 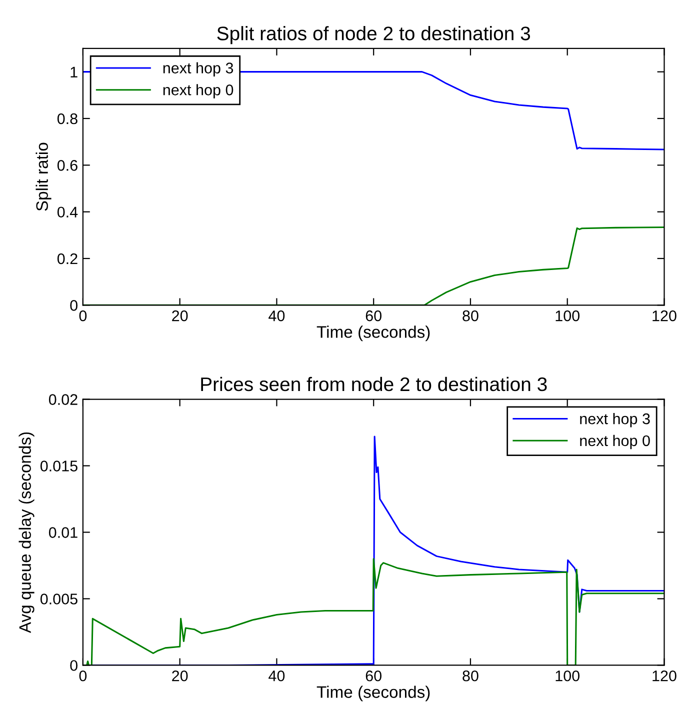 What do you see at coordinates (67, 212) in the screenshot?
I see `y-tick-label: 0.4` at bounding box center [67, 212].